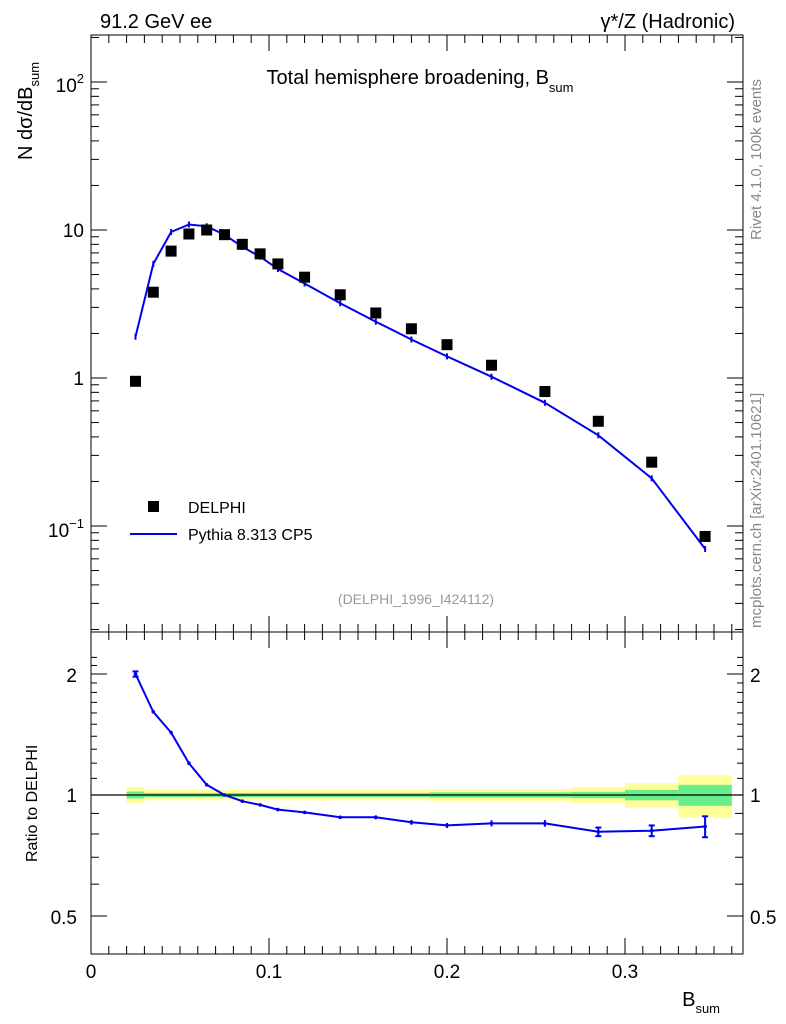 The image size is (786, 1024). What do you see at coordinates (221, 522) in the screenshot?
I see `legend: DELPHI Pythia 8.313 CP5` at bounding box center [221, 522].